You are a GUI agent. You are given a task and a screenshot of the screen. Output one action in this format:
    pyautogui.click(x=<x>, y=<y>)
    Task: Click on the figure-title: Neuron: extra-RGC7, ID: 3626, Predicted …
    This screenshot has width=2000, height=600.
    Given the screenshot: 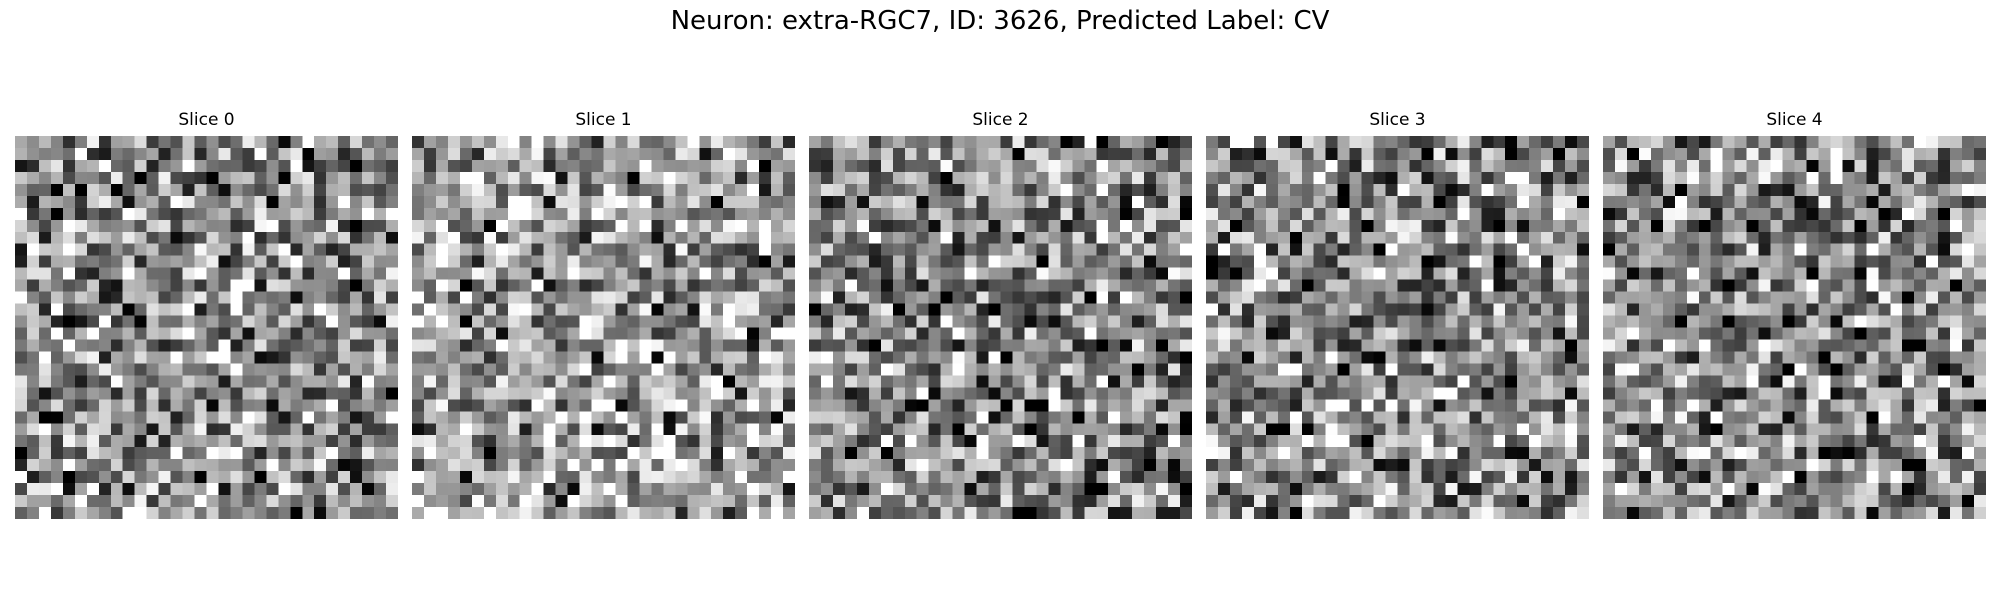 What is the action you would take?
    pyautogui.click(x=1000, y=21)
    